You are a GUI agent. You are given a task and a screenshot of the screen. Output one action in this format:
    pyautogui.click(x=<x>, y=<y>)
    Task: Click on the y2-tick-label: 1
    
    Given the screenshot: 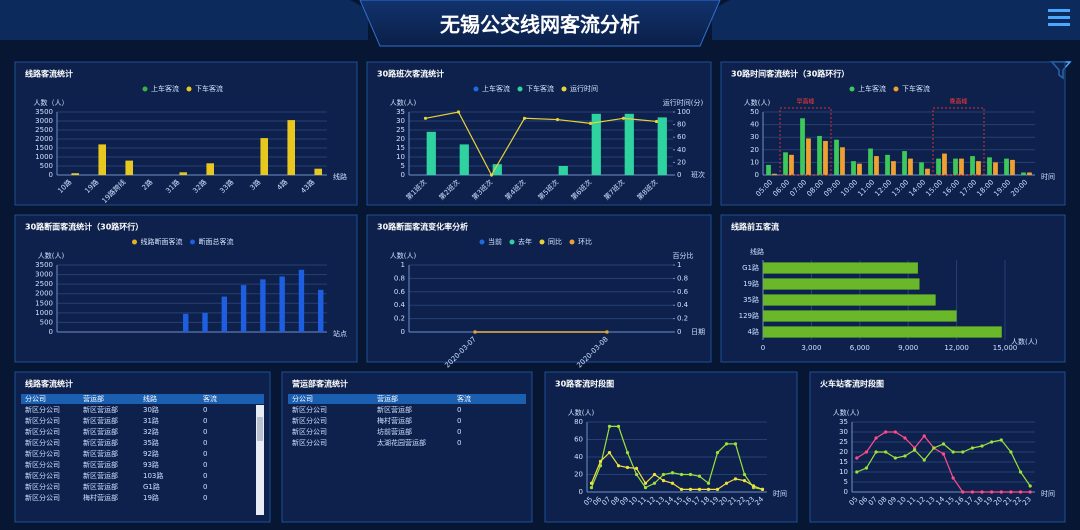 What is the action you would take?
    pyautogui.click(x=679, y=265)
    